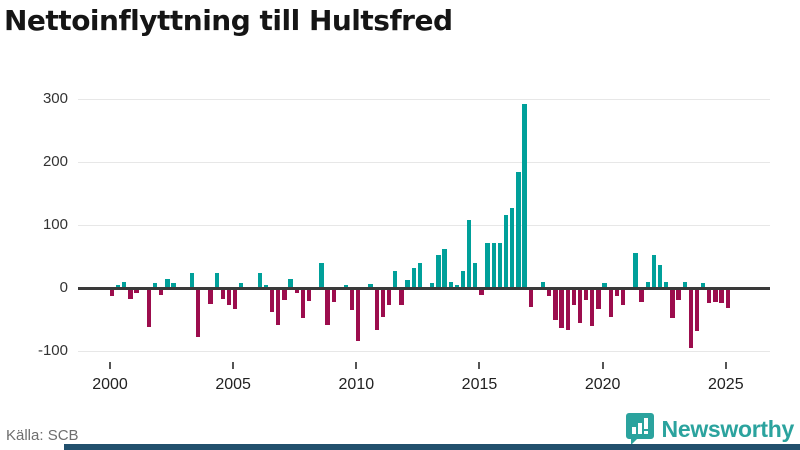 The image size is (800, 450). What do you see at coordinates (479, 384) in the screenshot?
I see `x-axis-tick-label: 2015` at bounding box center [479, 384].